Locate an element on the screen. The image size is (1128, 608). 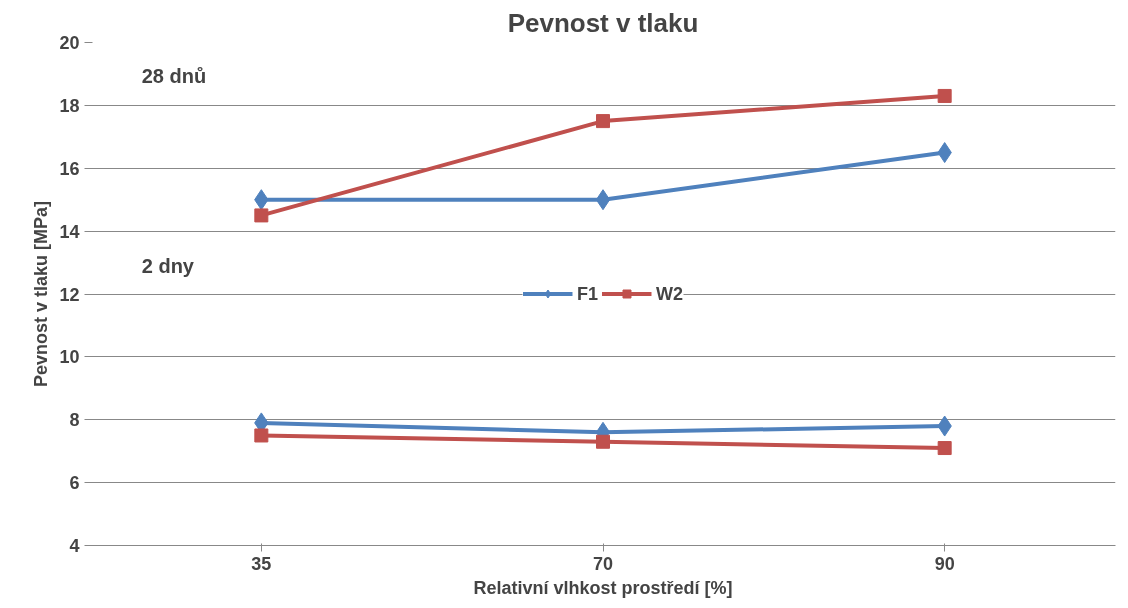
y-tick-label: 14 is located at coordinates (69, 231).